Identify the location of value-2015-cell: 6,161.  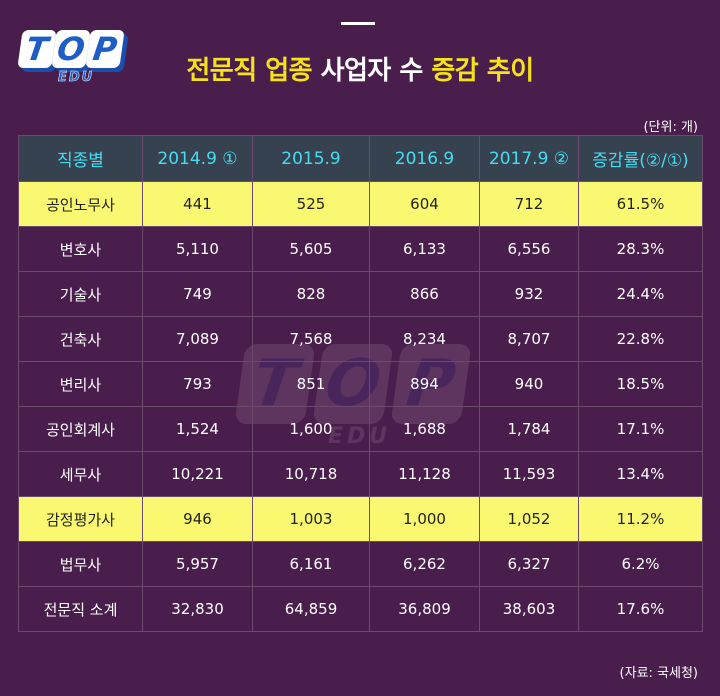
(311, 564).